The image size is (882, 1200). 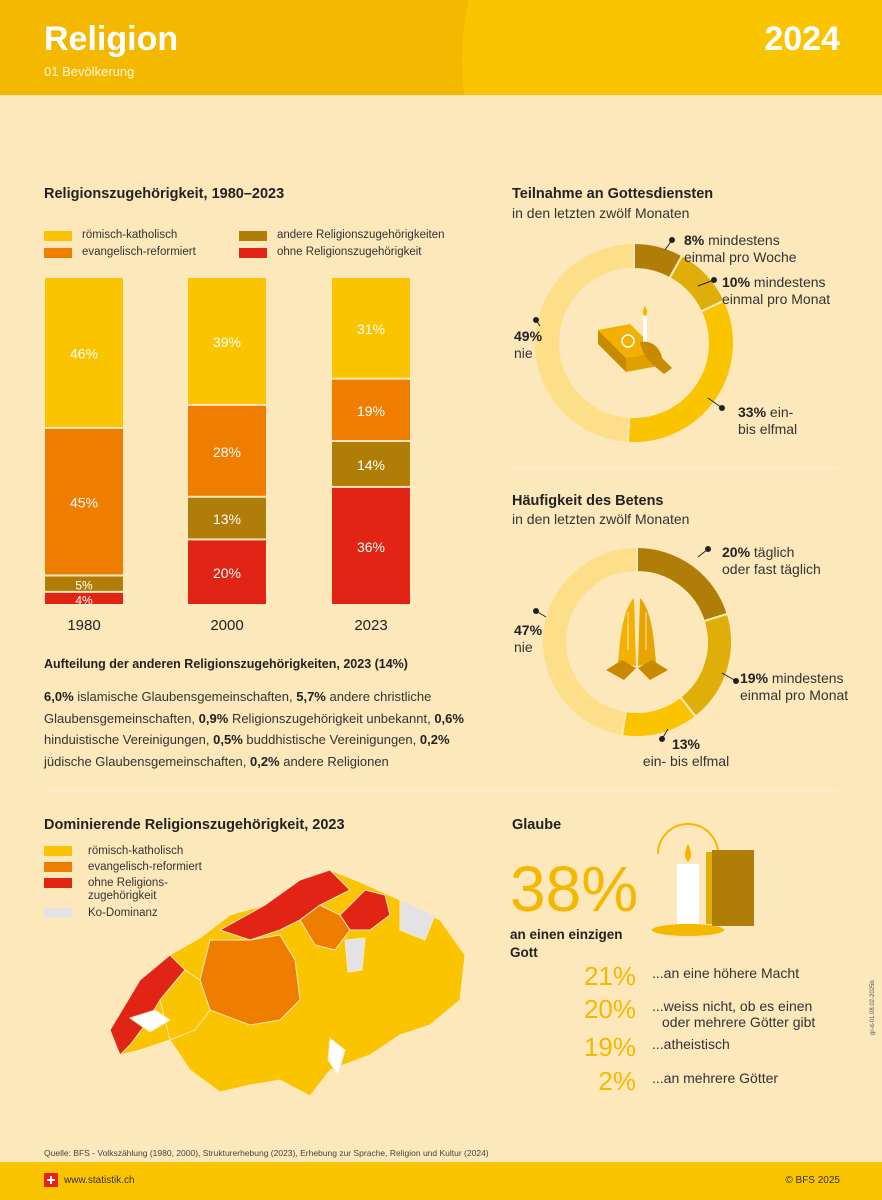 What do you see at coordinates (672, 47) in the screenshot?
I see `header-decoration` at bounding box center [672, 47].